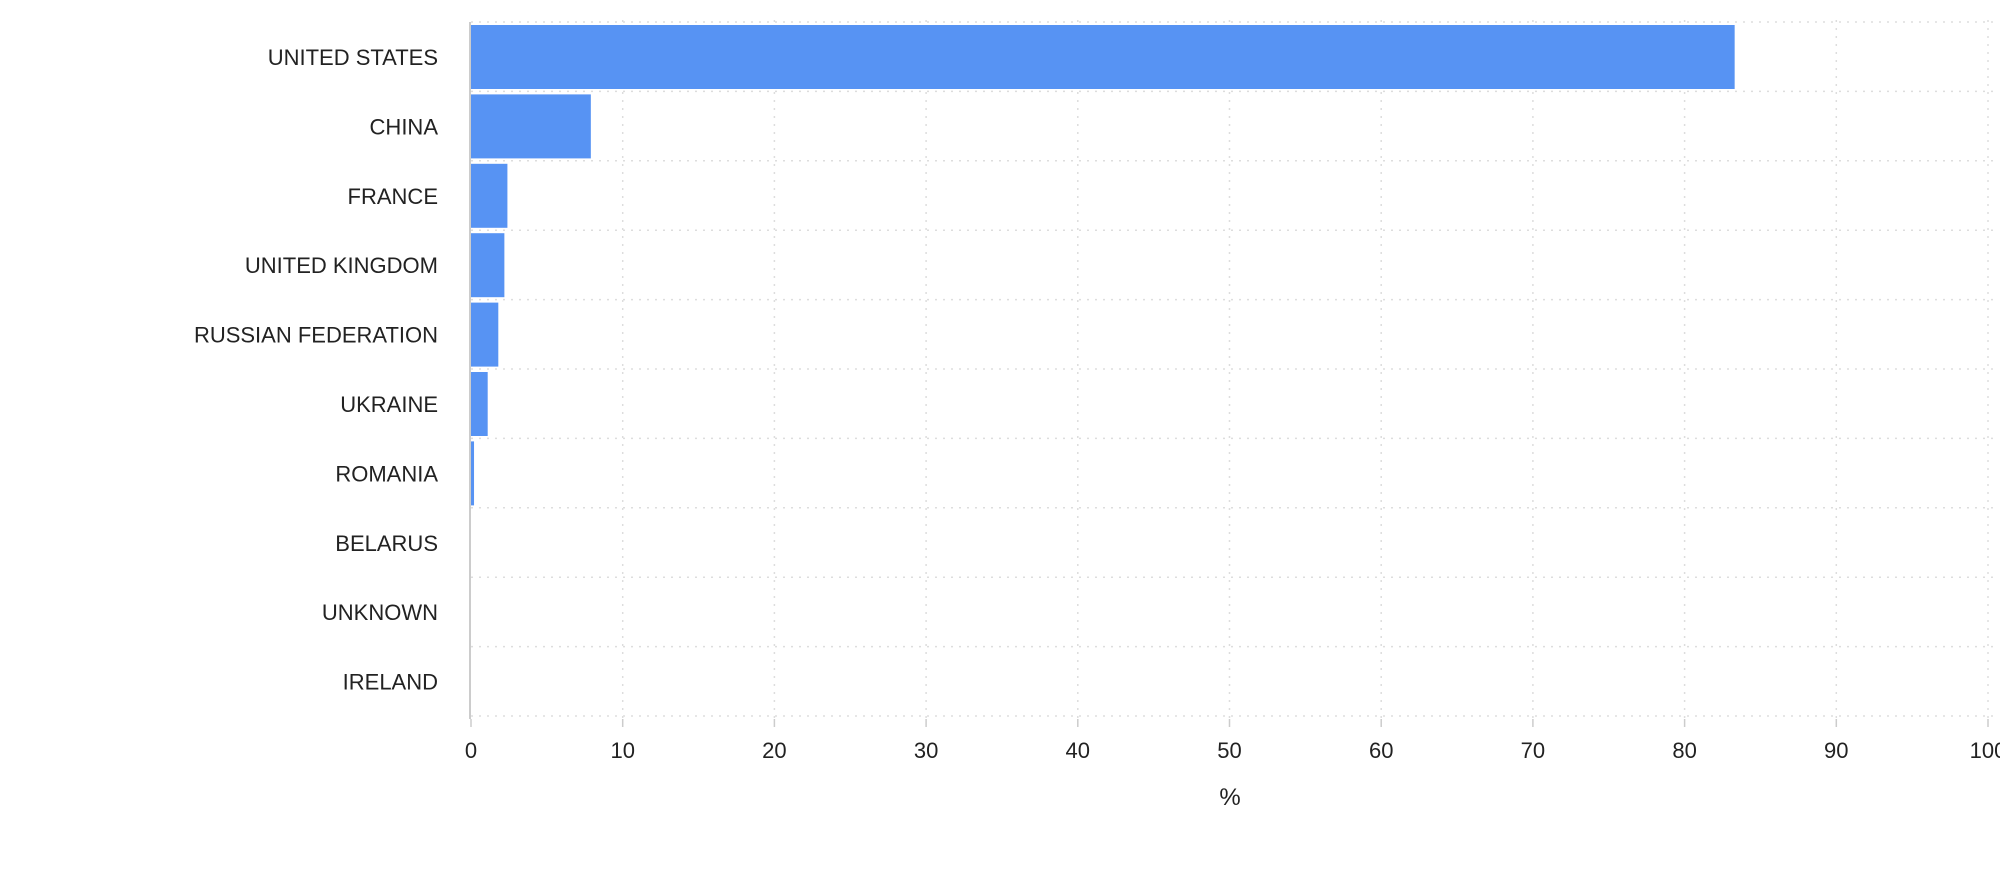 Image resolution: width=2000 pixels, height=869 pixels. What do you see at coordinates (1229, 797) in the screenshot?
I see `x-axis-title: %` at bounding box center [1229, 797].